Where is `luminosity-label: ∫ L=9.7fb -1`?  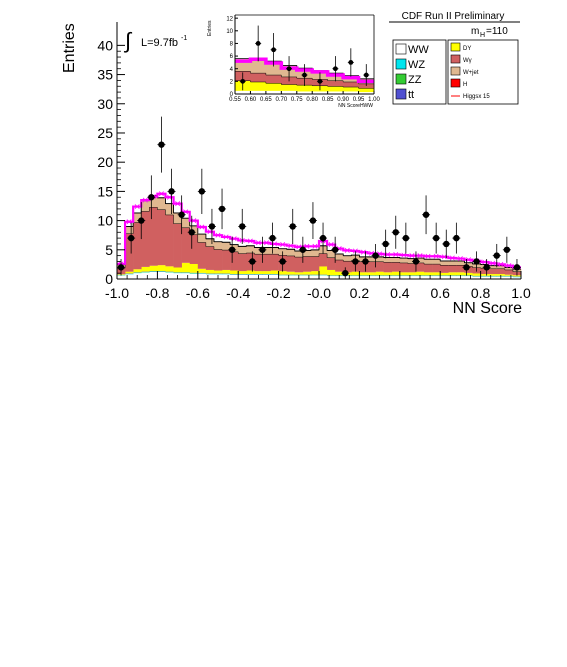
luminosity-label: ∫ L=9.7fb -1 is located at coordinates (155, 40).